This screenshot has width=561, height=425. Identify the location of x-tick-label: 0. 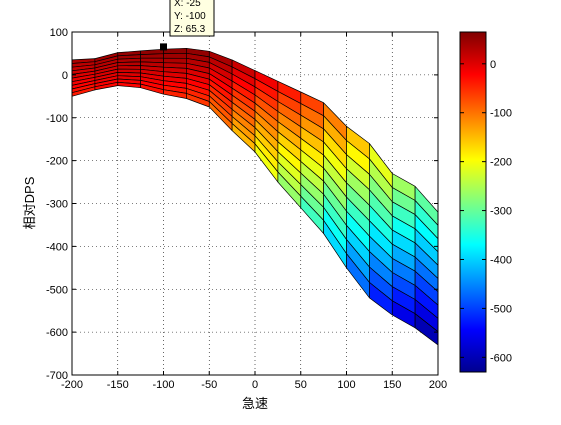
(255, 385).